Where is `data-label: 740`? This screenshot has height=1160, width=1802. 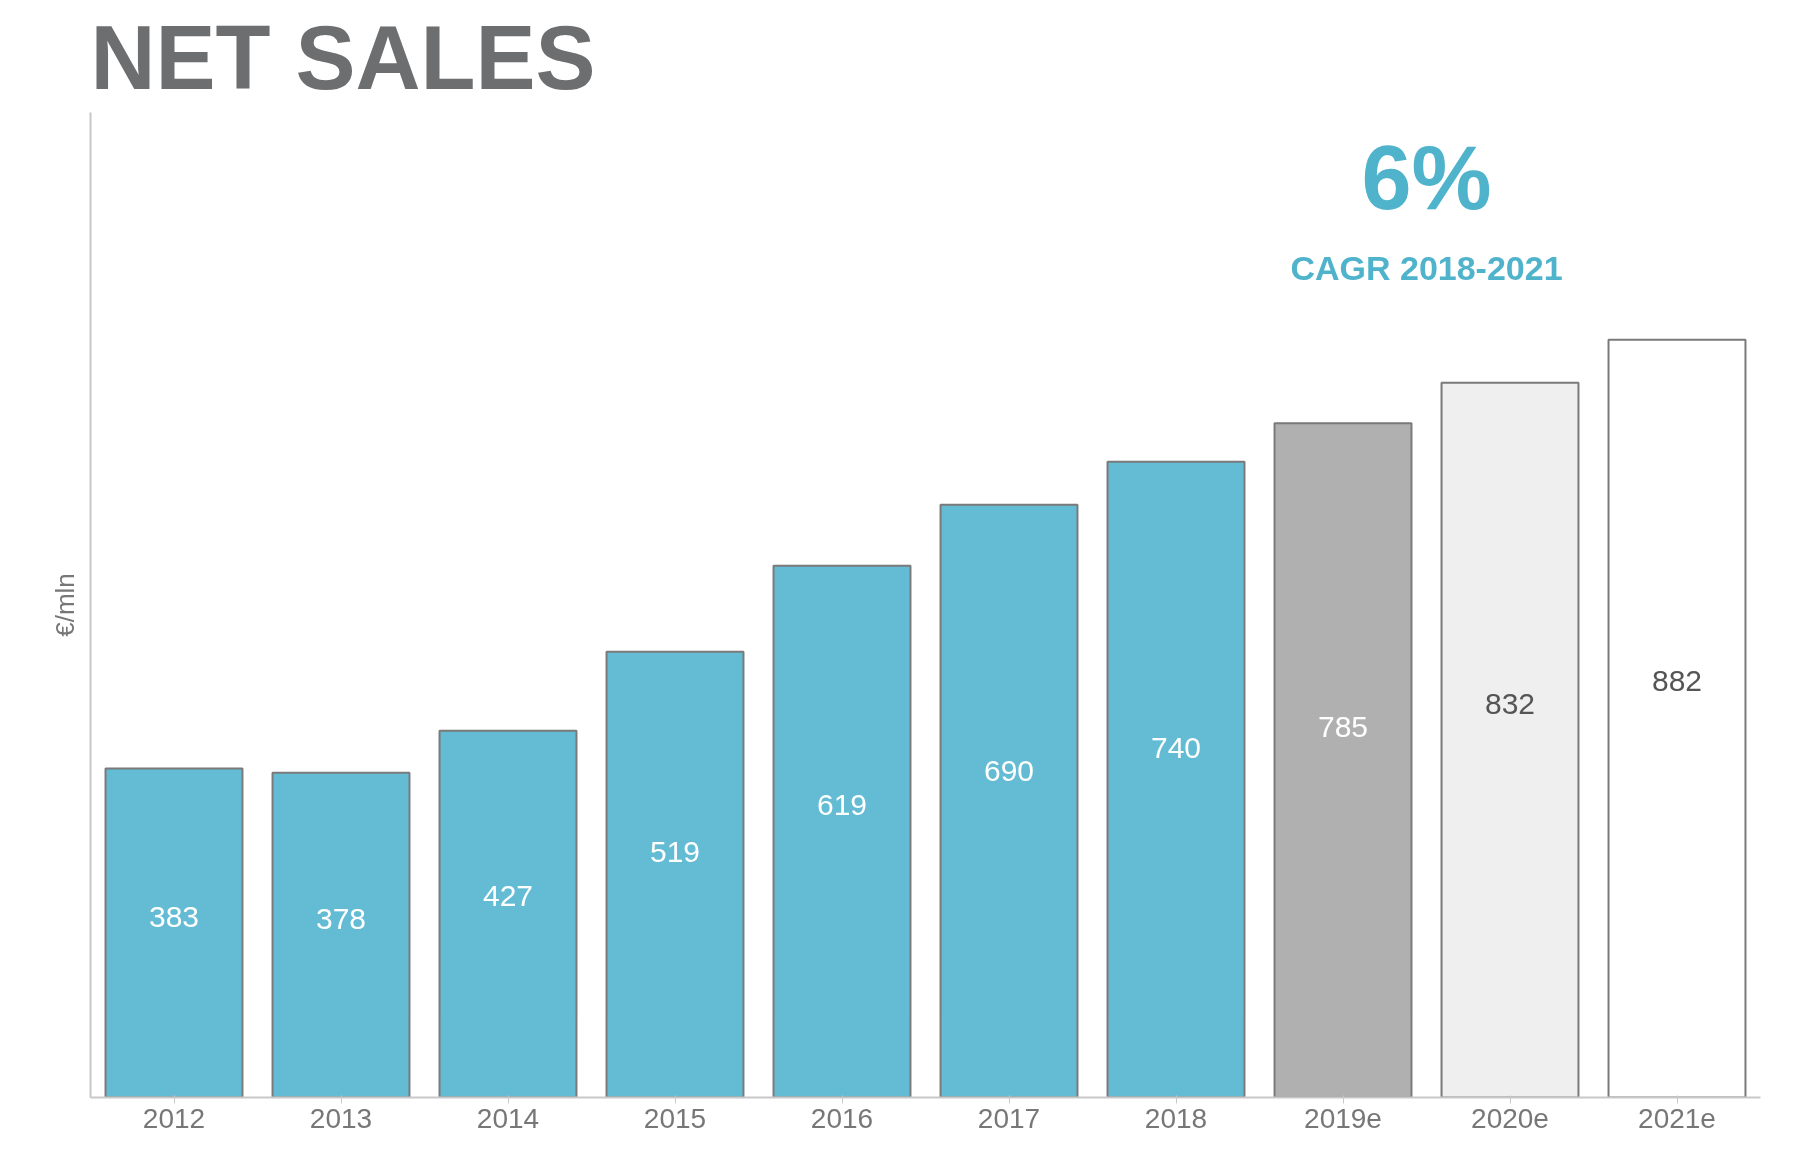
data-label: 740 is located at coordinates (1176, 747).